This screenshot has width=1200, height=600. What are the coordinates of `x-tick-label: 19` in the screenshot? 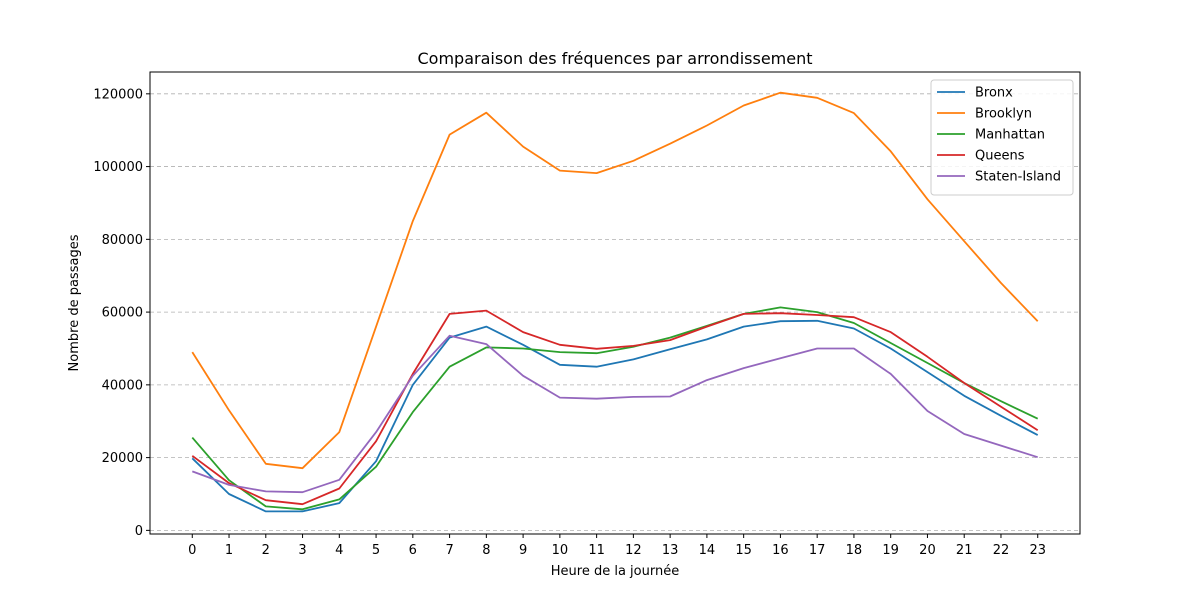 It's located at (890, 550).